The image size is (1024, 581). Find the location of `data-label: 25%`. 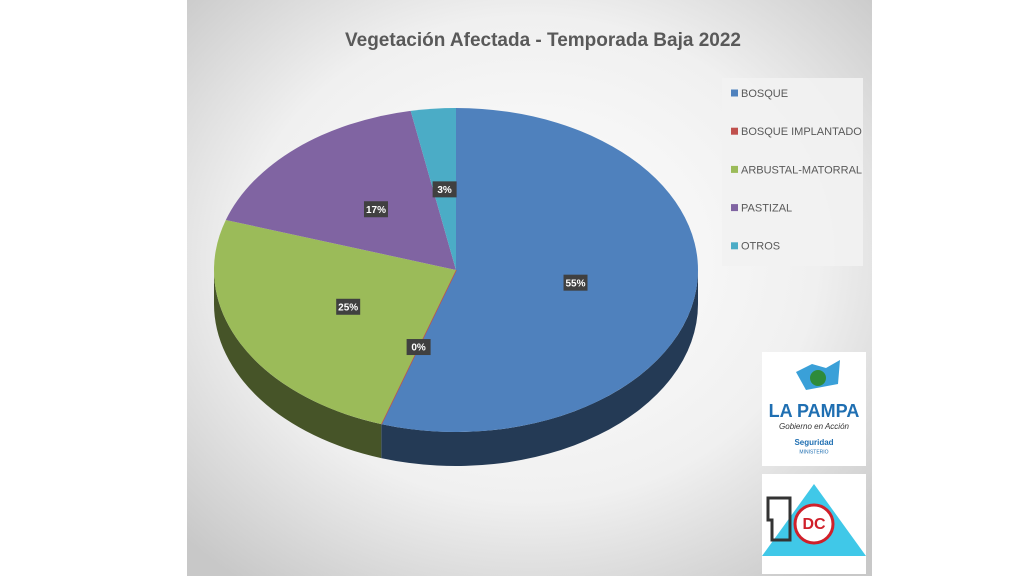

data-label: 25% is located at coordinates (348, 307).